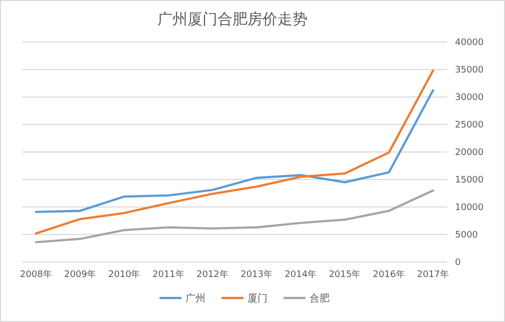 This screenshot has width=505, height=322. Describe the element at coordinates (469, 181) in the screenshot. I see `y-tick-label: 15000` at that location.